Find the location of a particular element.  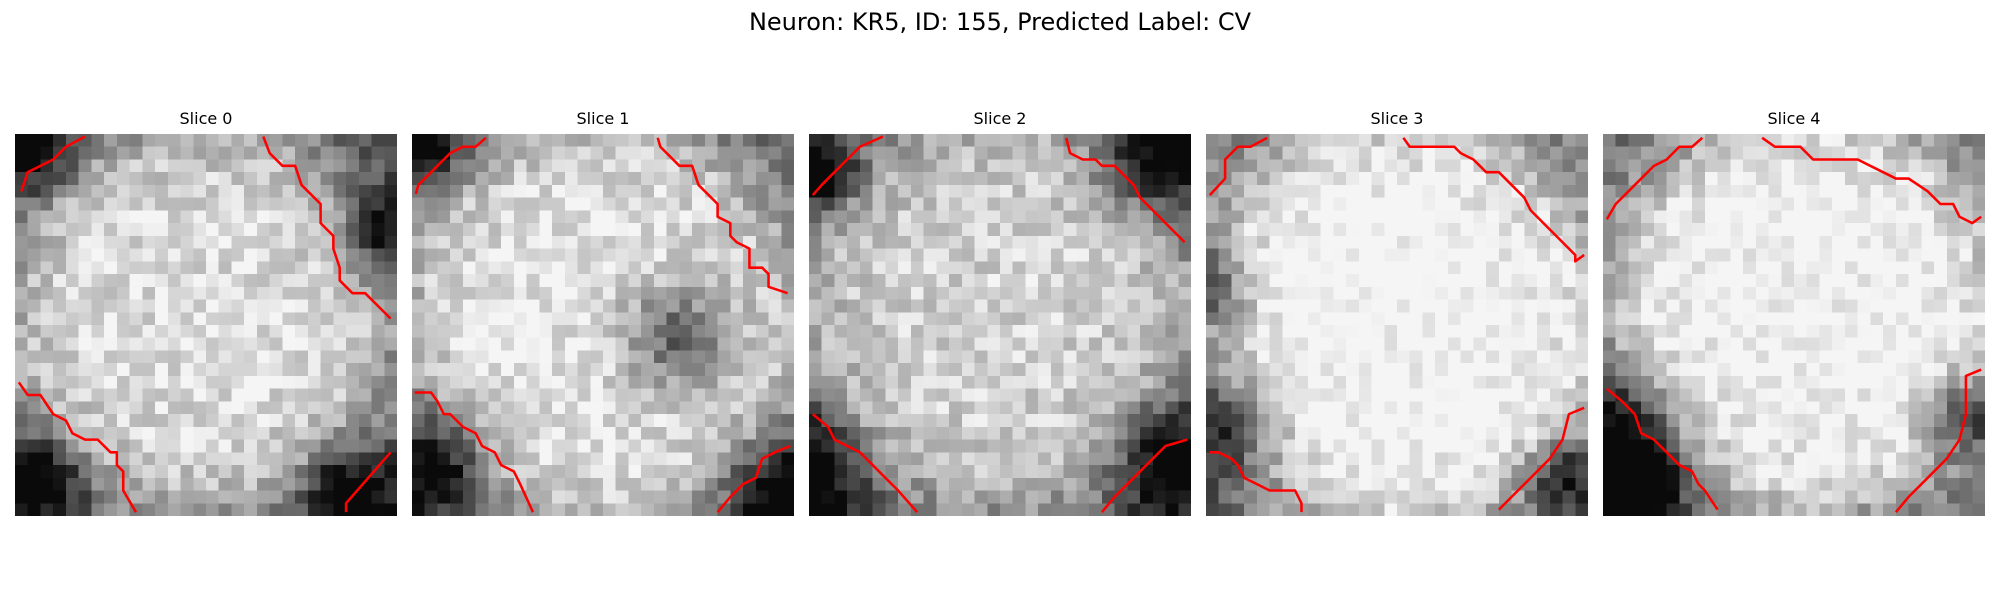

slice-title: Slice 3 is located at coordinates (1397, 118).